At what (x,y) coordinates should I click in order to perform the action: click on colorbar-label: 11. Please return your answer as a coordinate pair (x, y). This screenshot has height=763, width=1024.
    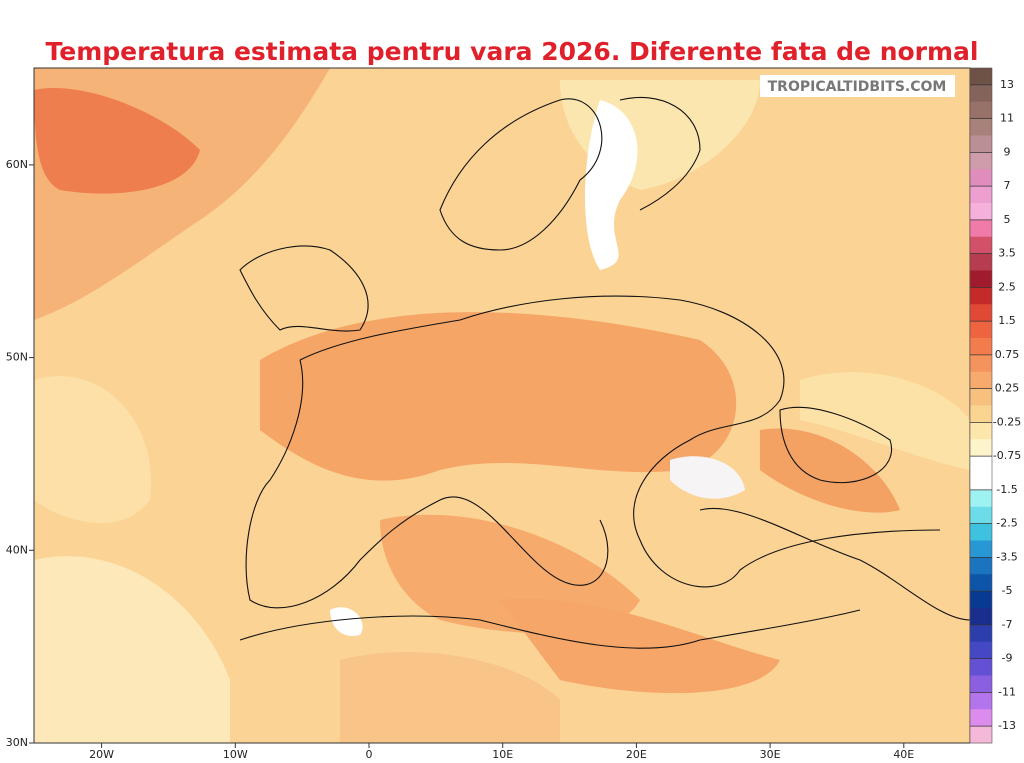
    Looking at the image, I should click on (1007, 118).